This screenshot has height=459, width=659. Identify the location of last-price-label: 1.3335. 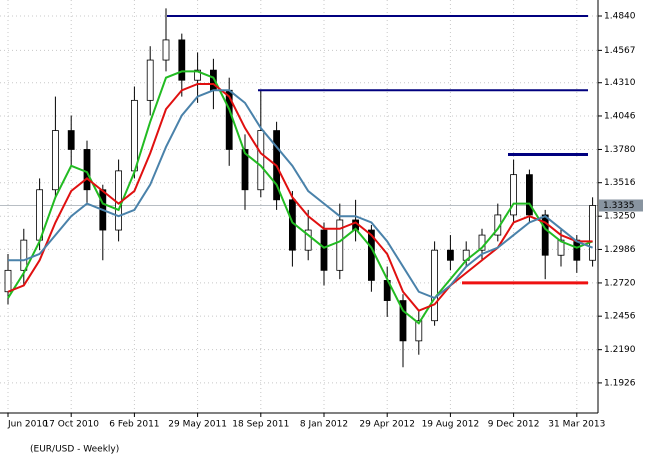
(619, 206).